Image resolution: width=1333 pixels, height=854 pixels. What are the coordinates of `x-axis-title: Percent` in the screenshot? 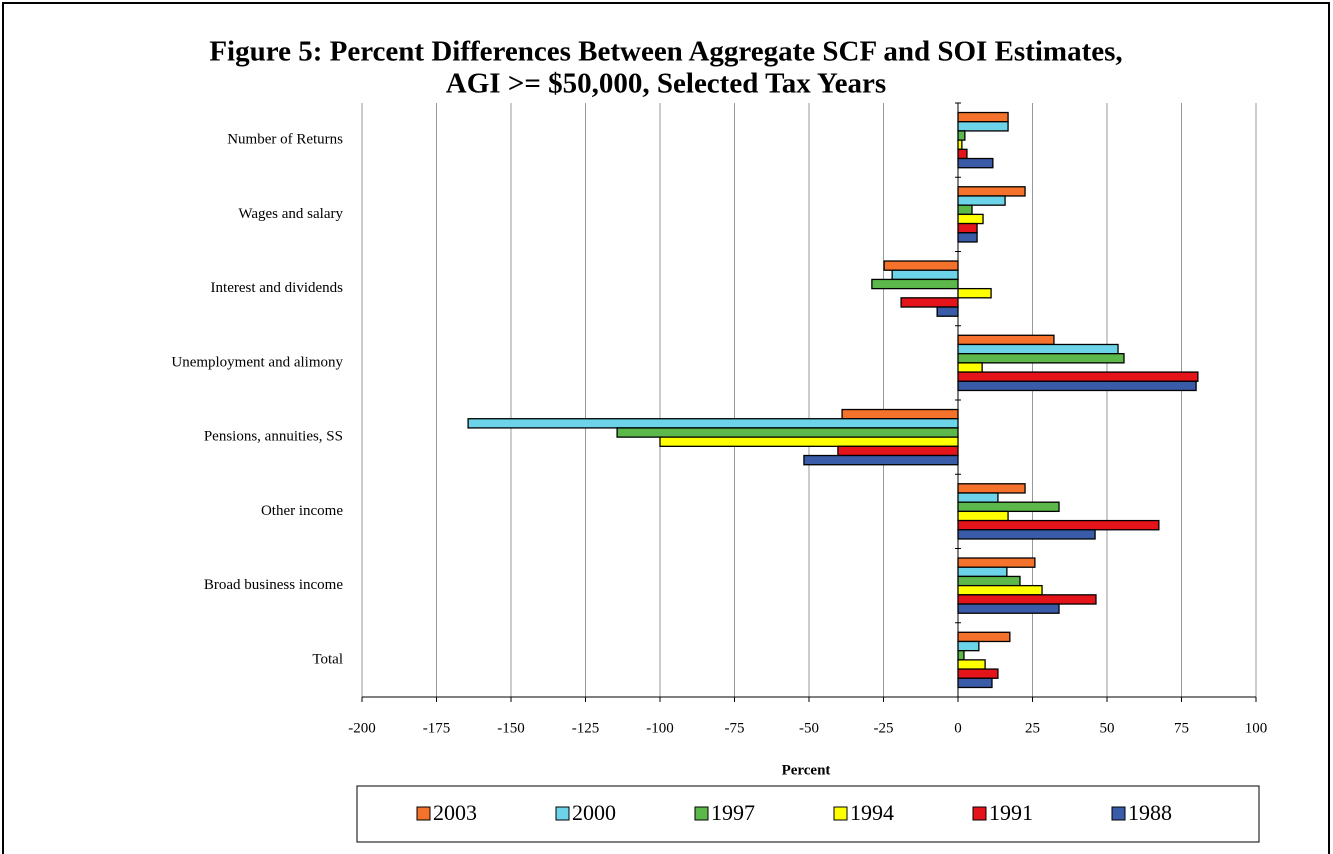 It's located at (806, 770).